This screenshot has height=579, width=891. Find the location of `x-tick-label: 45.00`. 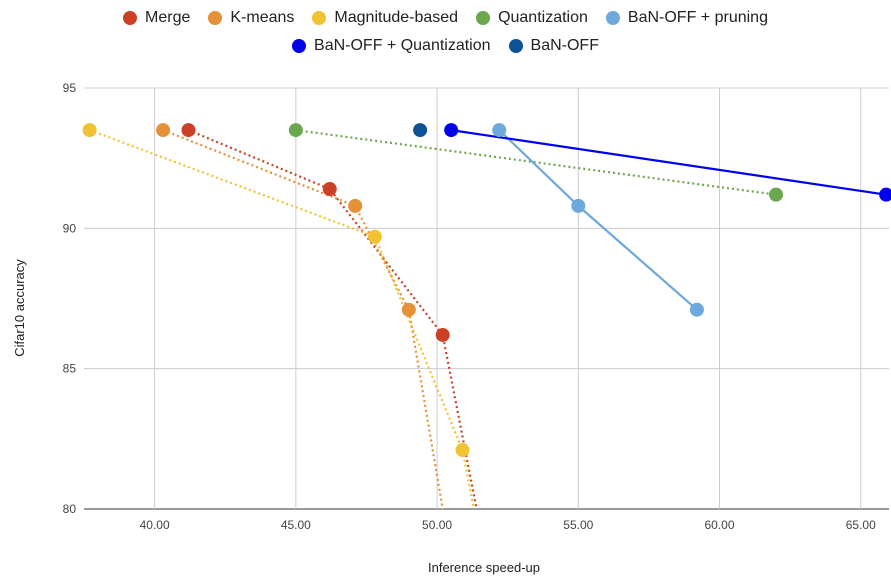

x-tick-label: 45.00 is located at coordinates (296, 525).